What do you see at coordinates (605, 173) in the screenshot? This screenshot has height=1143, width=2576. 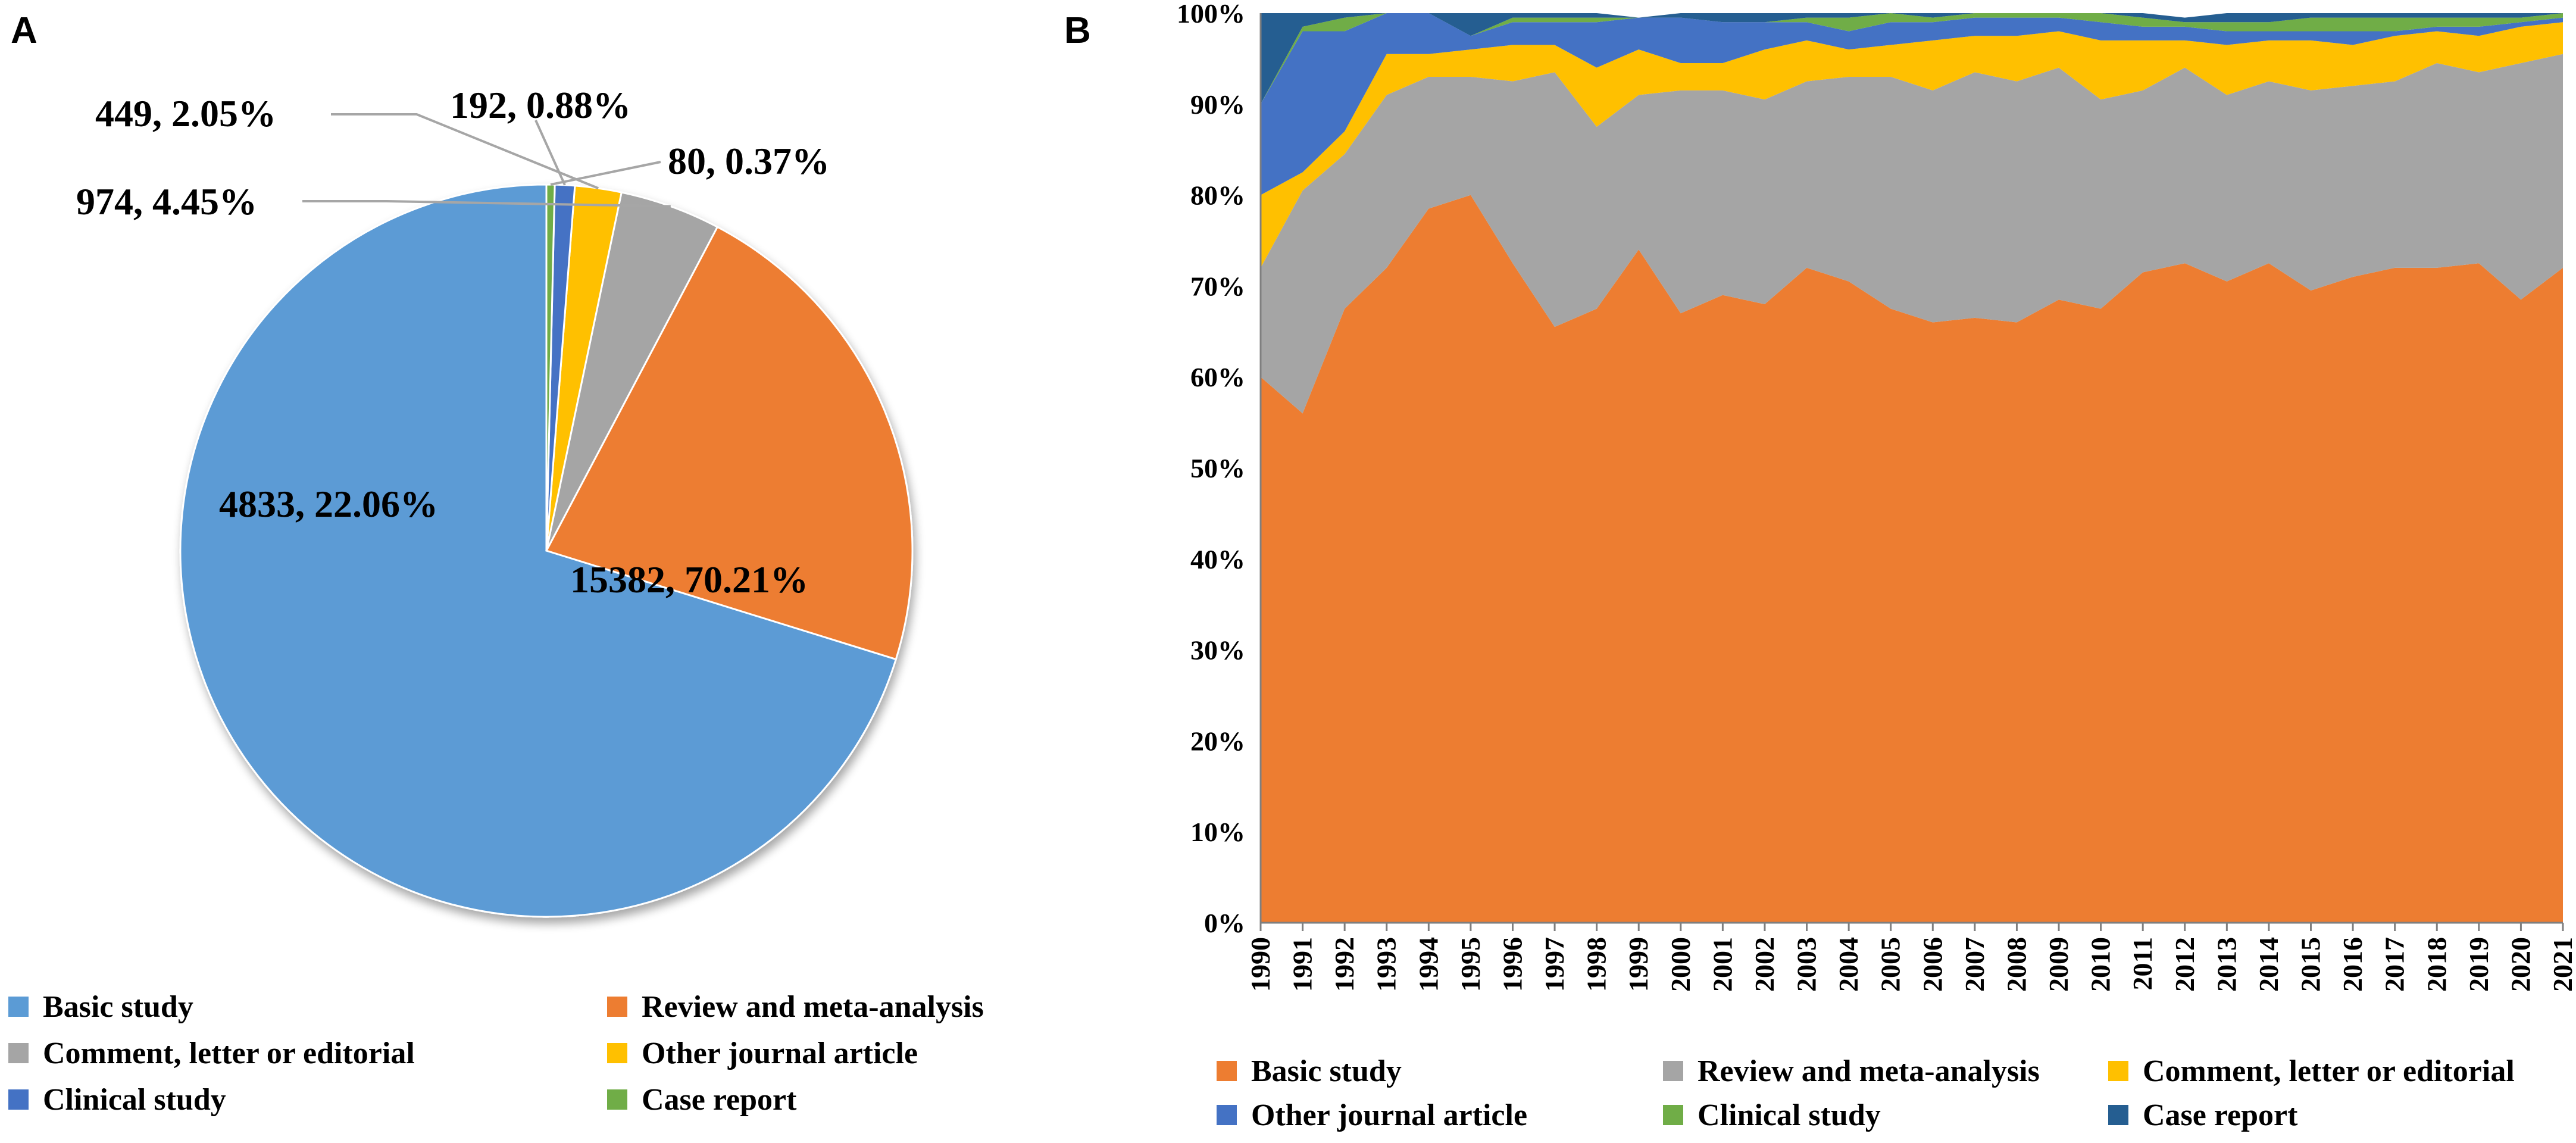 I see `leader-line-case` at bounding box center [605, 173].